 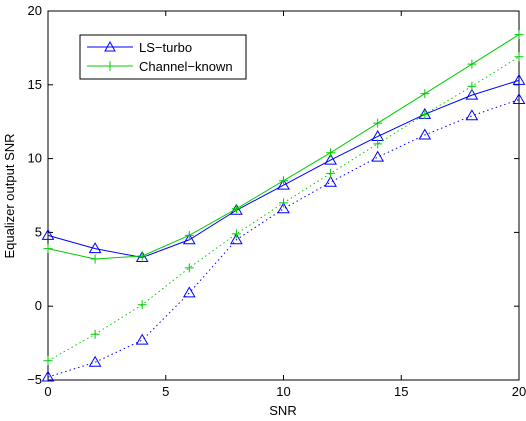 I want to click on legend-label-ls-turbo: LS−turbo, so click(x=165, y=47).